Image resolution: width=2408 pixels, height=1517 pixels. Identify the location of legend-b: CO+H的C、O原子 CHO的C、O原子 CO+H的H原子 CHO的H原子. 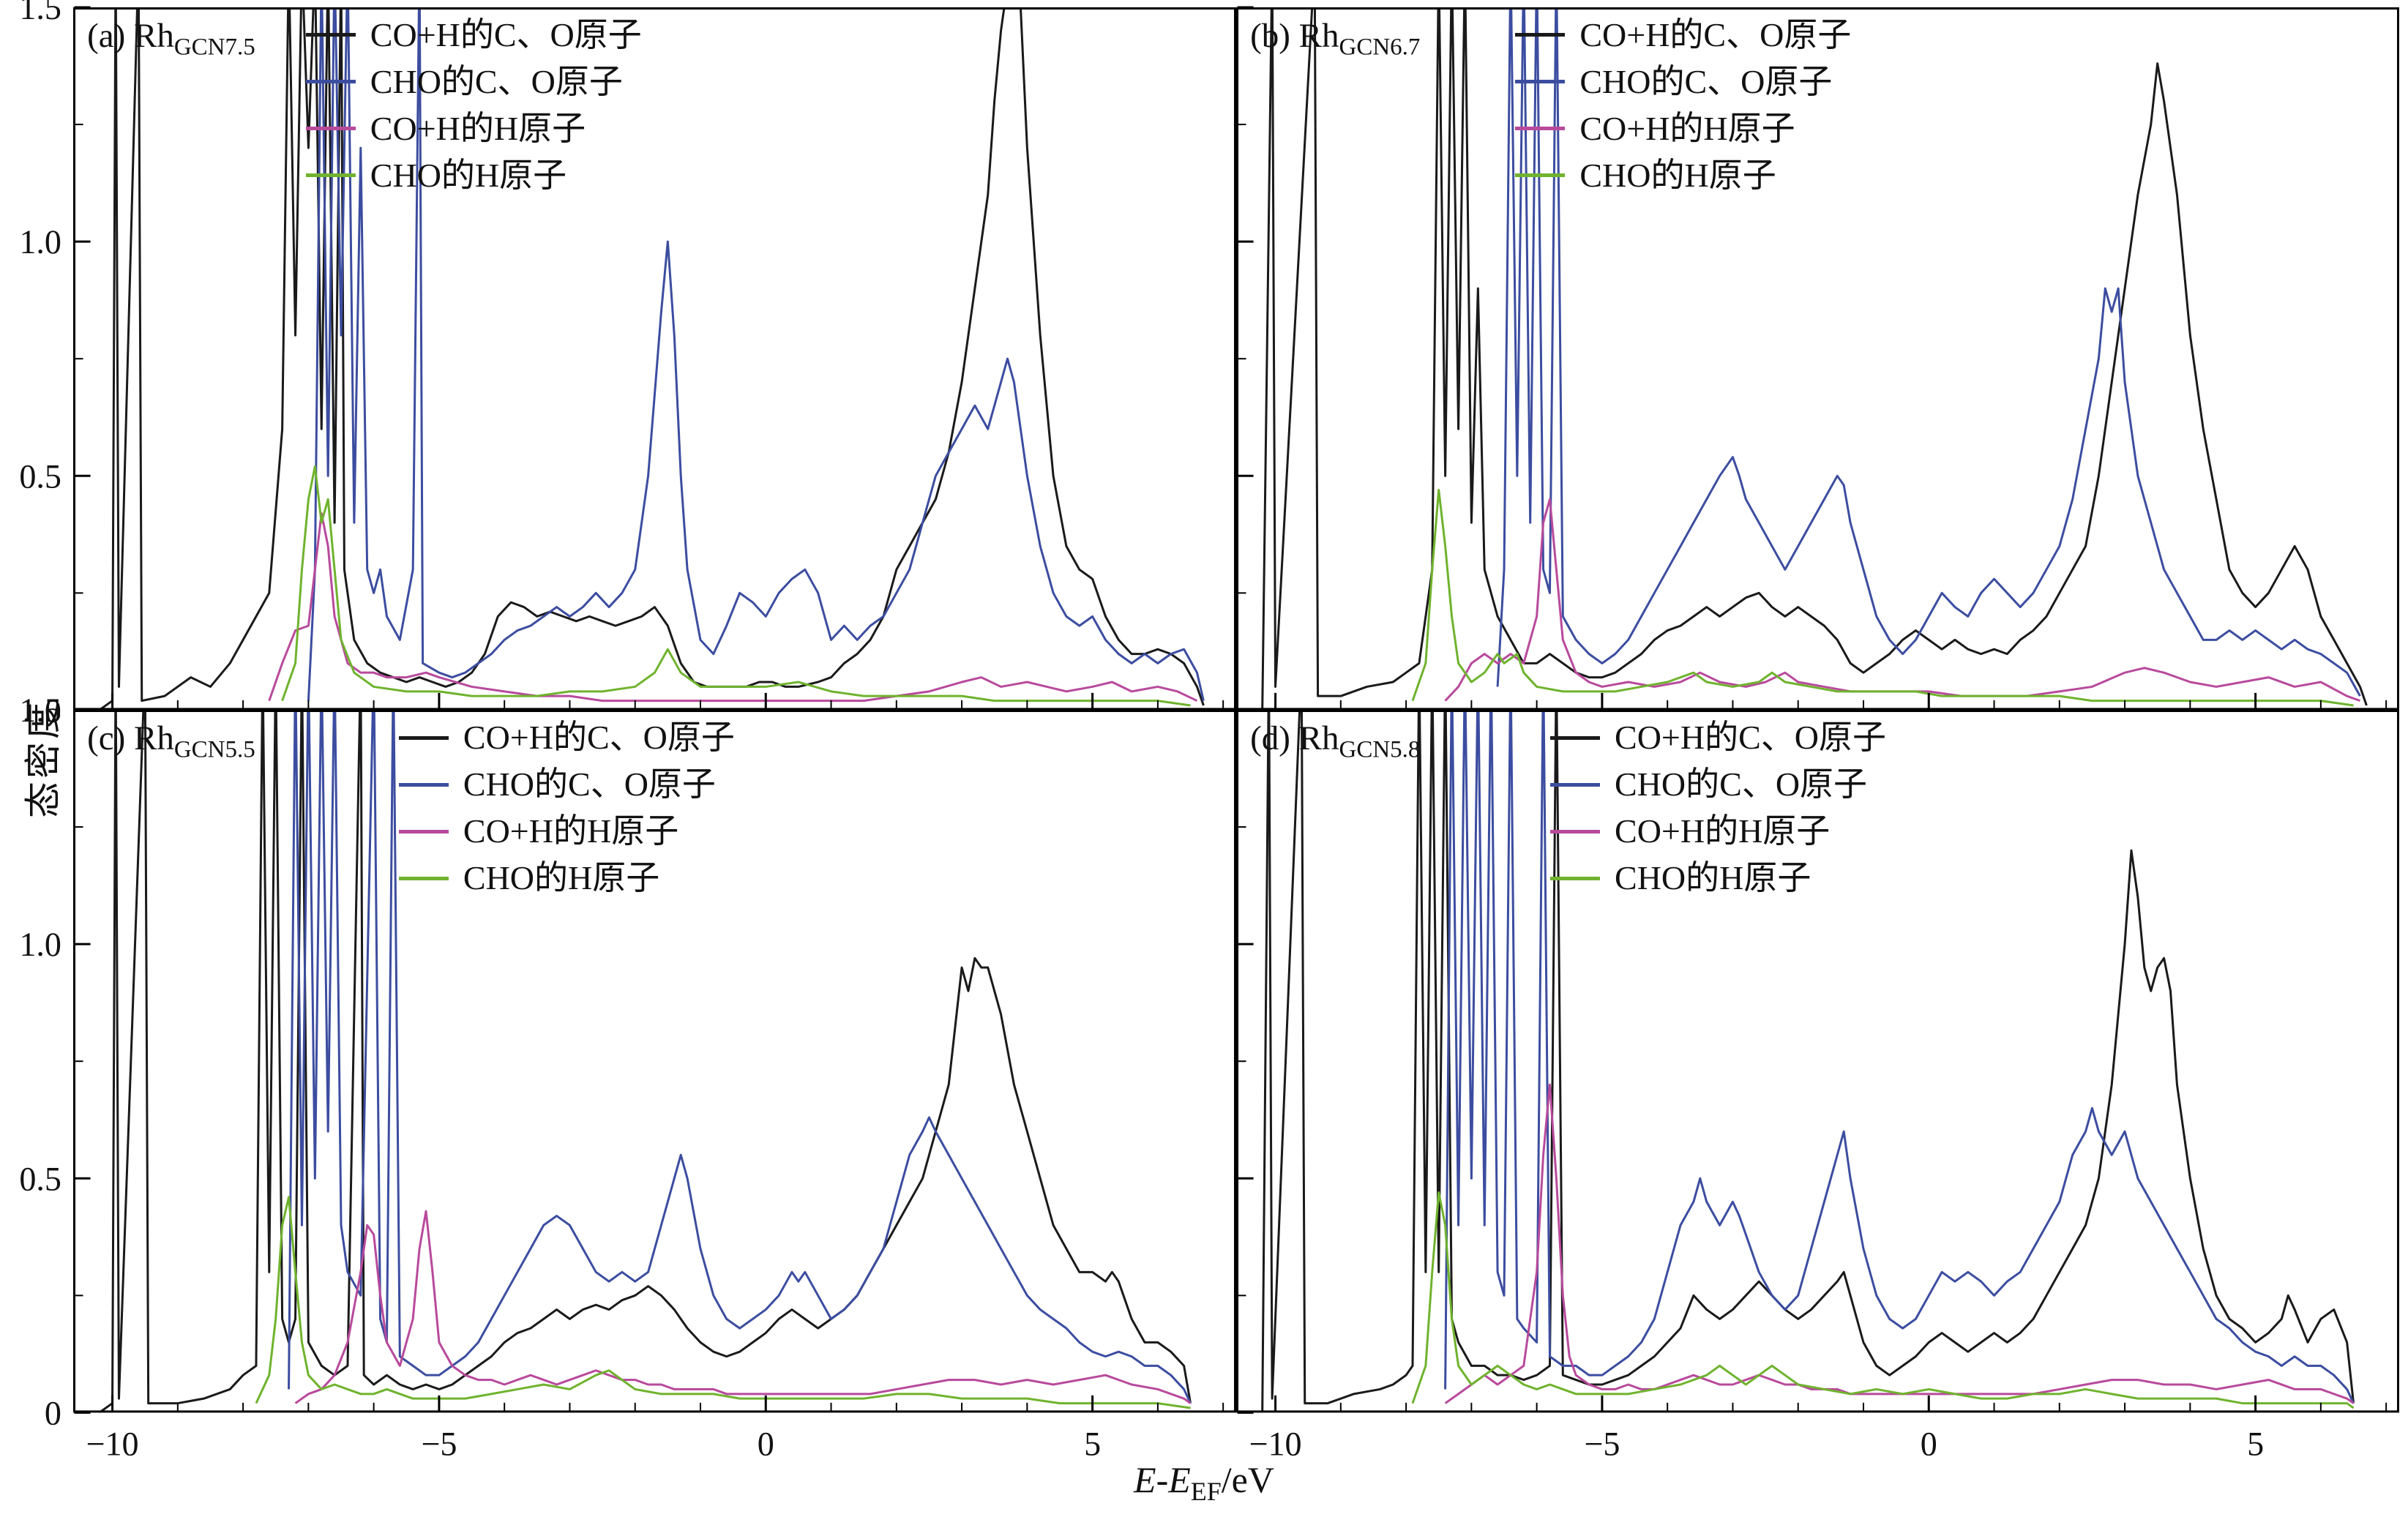
(1683, 105).